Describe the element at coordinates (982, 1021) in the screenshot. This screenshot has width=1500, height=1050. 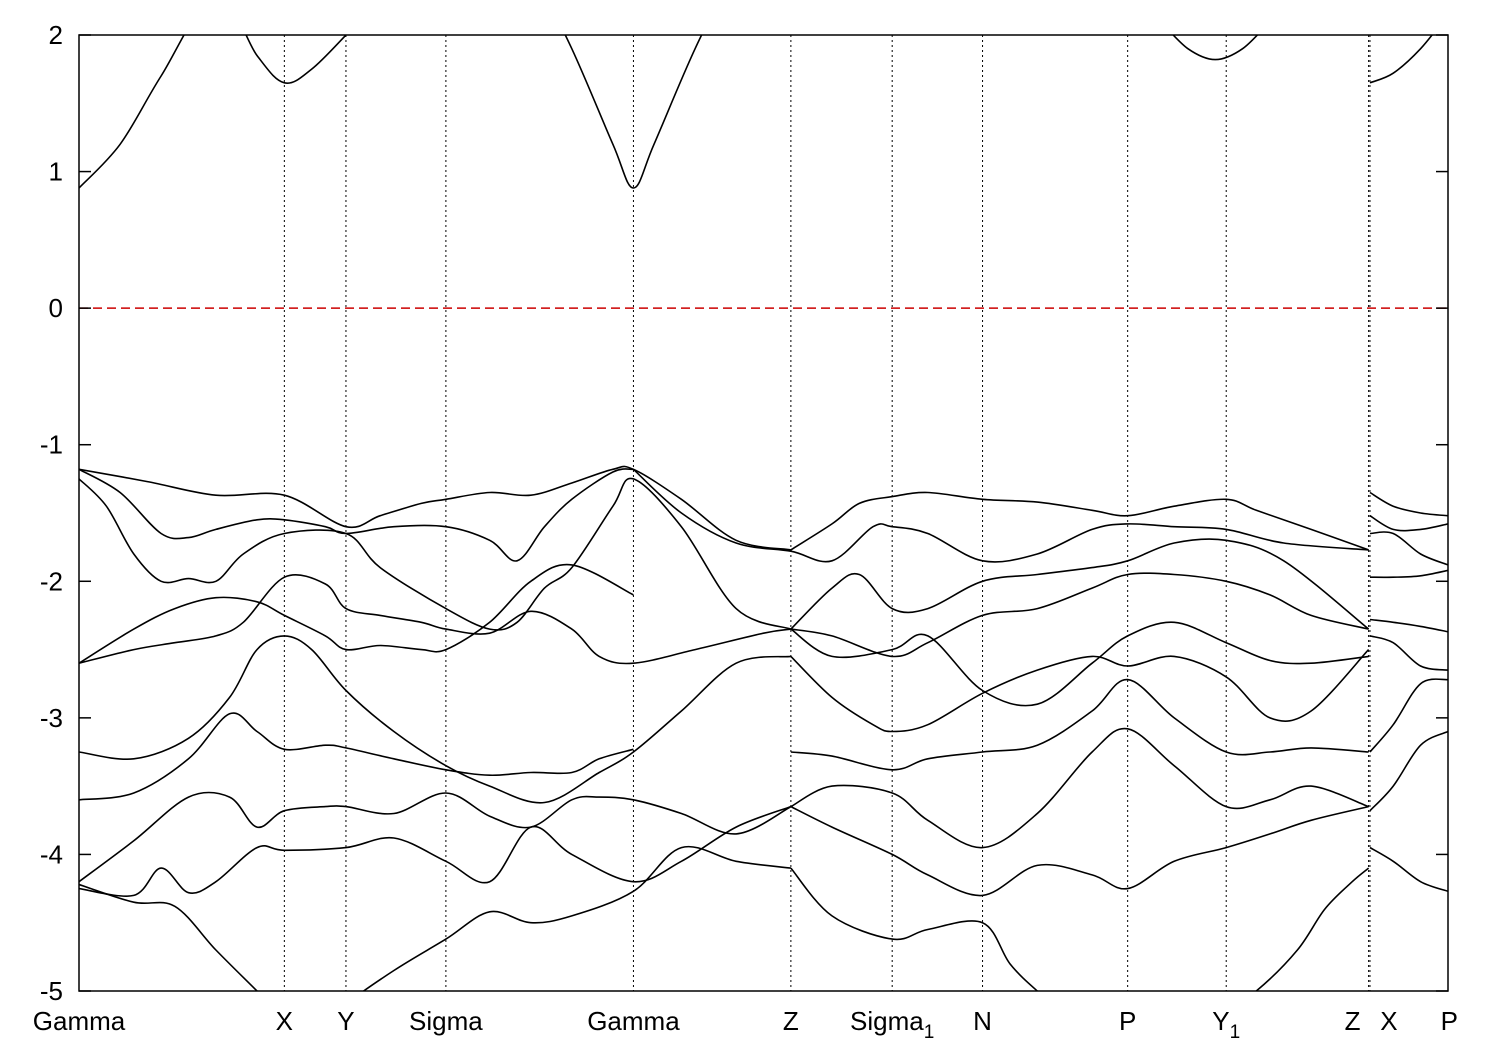
I see `x-tick-label-7: N` at that location.